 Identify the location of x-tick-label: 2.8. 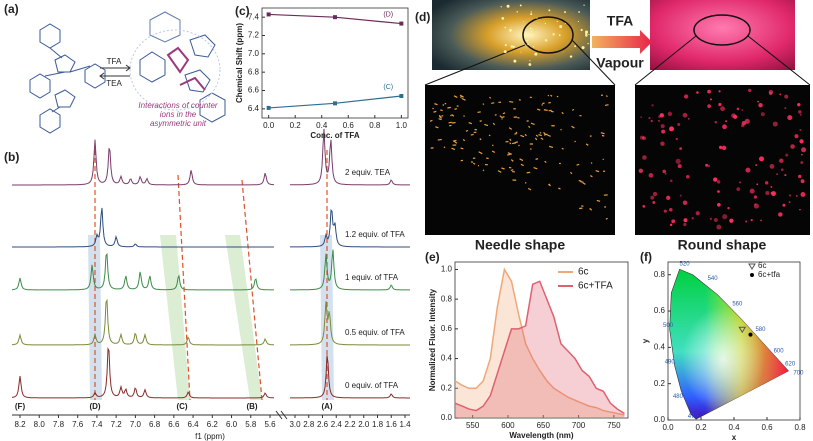
(309, 424).